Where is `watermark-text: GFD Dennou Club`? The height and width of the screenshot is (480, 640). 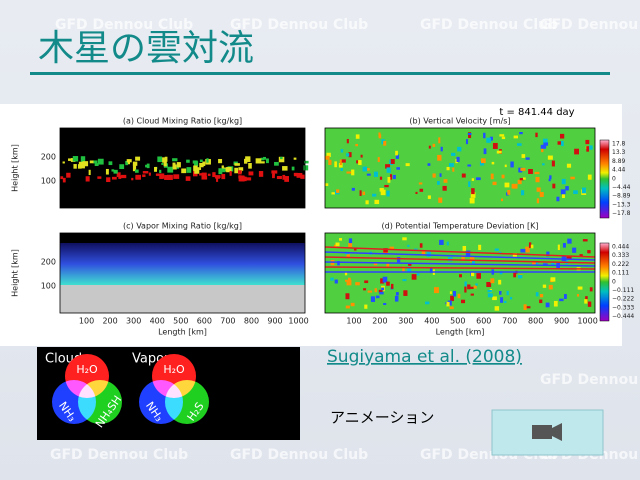
watermark-text: GFD Dennou Club is located at coordinates (590, 380).